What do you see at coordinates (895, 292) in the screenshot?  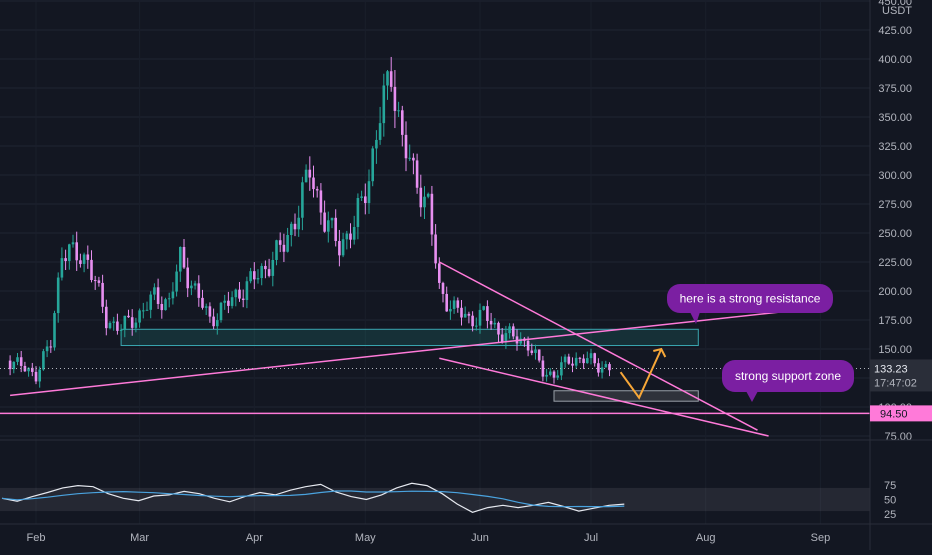 I see `price-tick-label: 200.00` at bounding box center [895, 292].